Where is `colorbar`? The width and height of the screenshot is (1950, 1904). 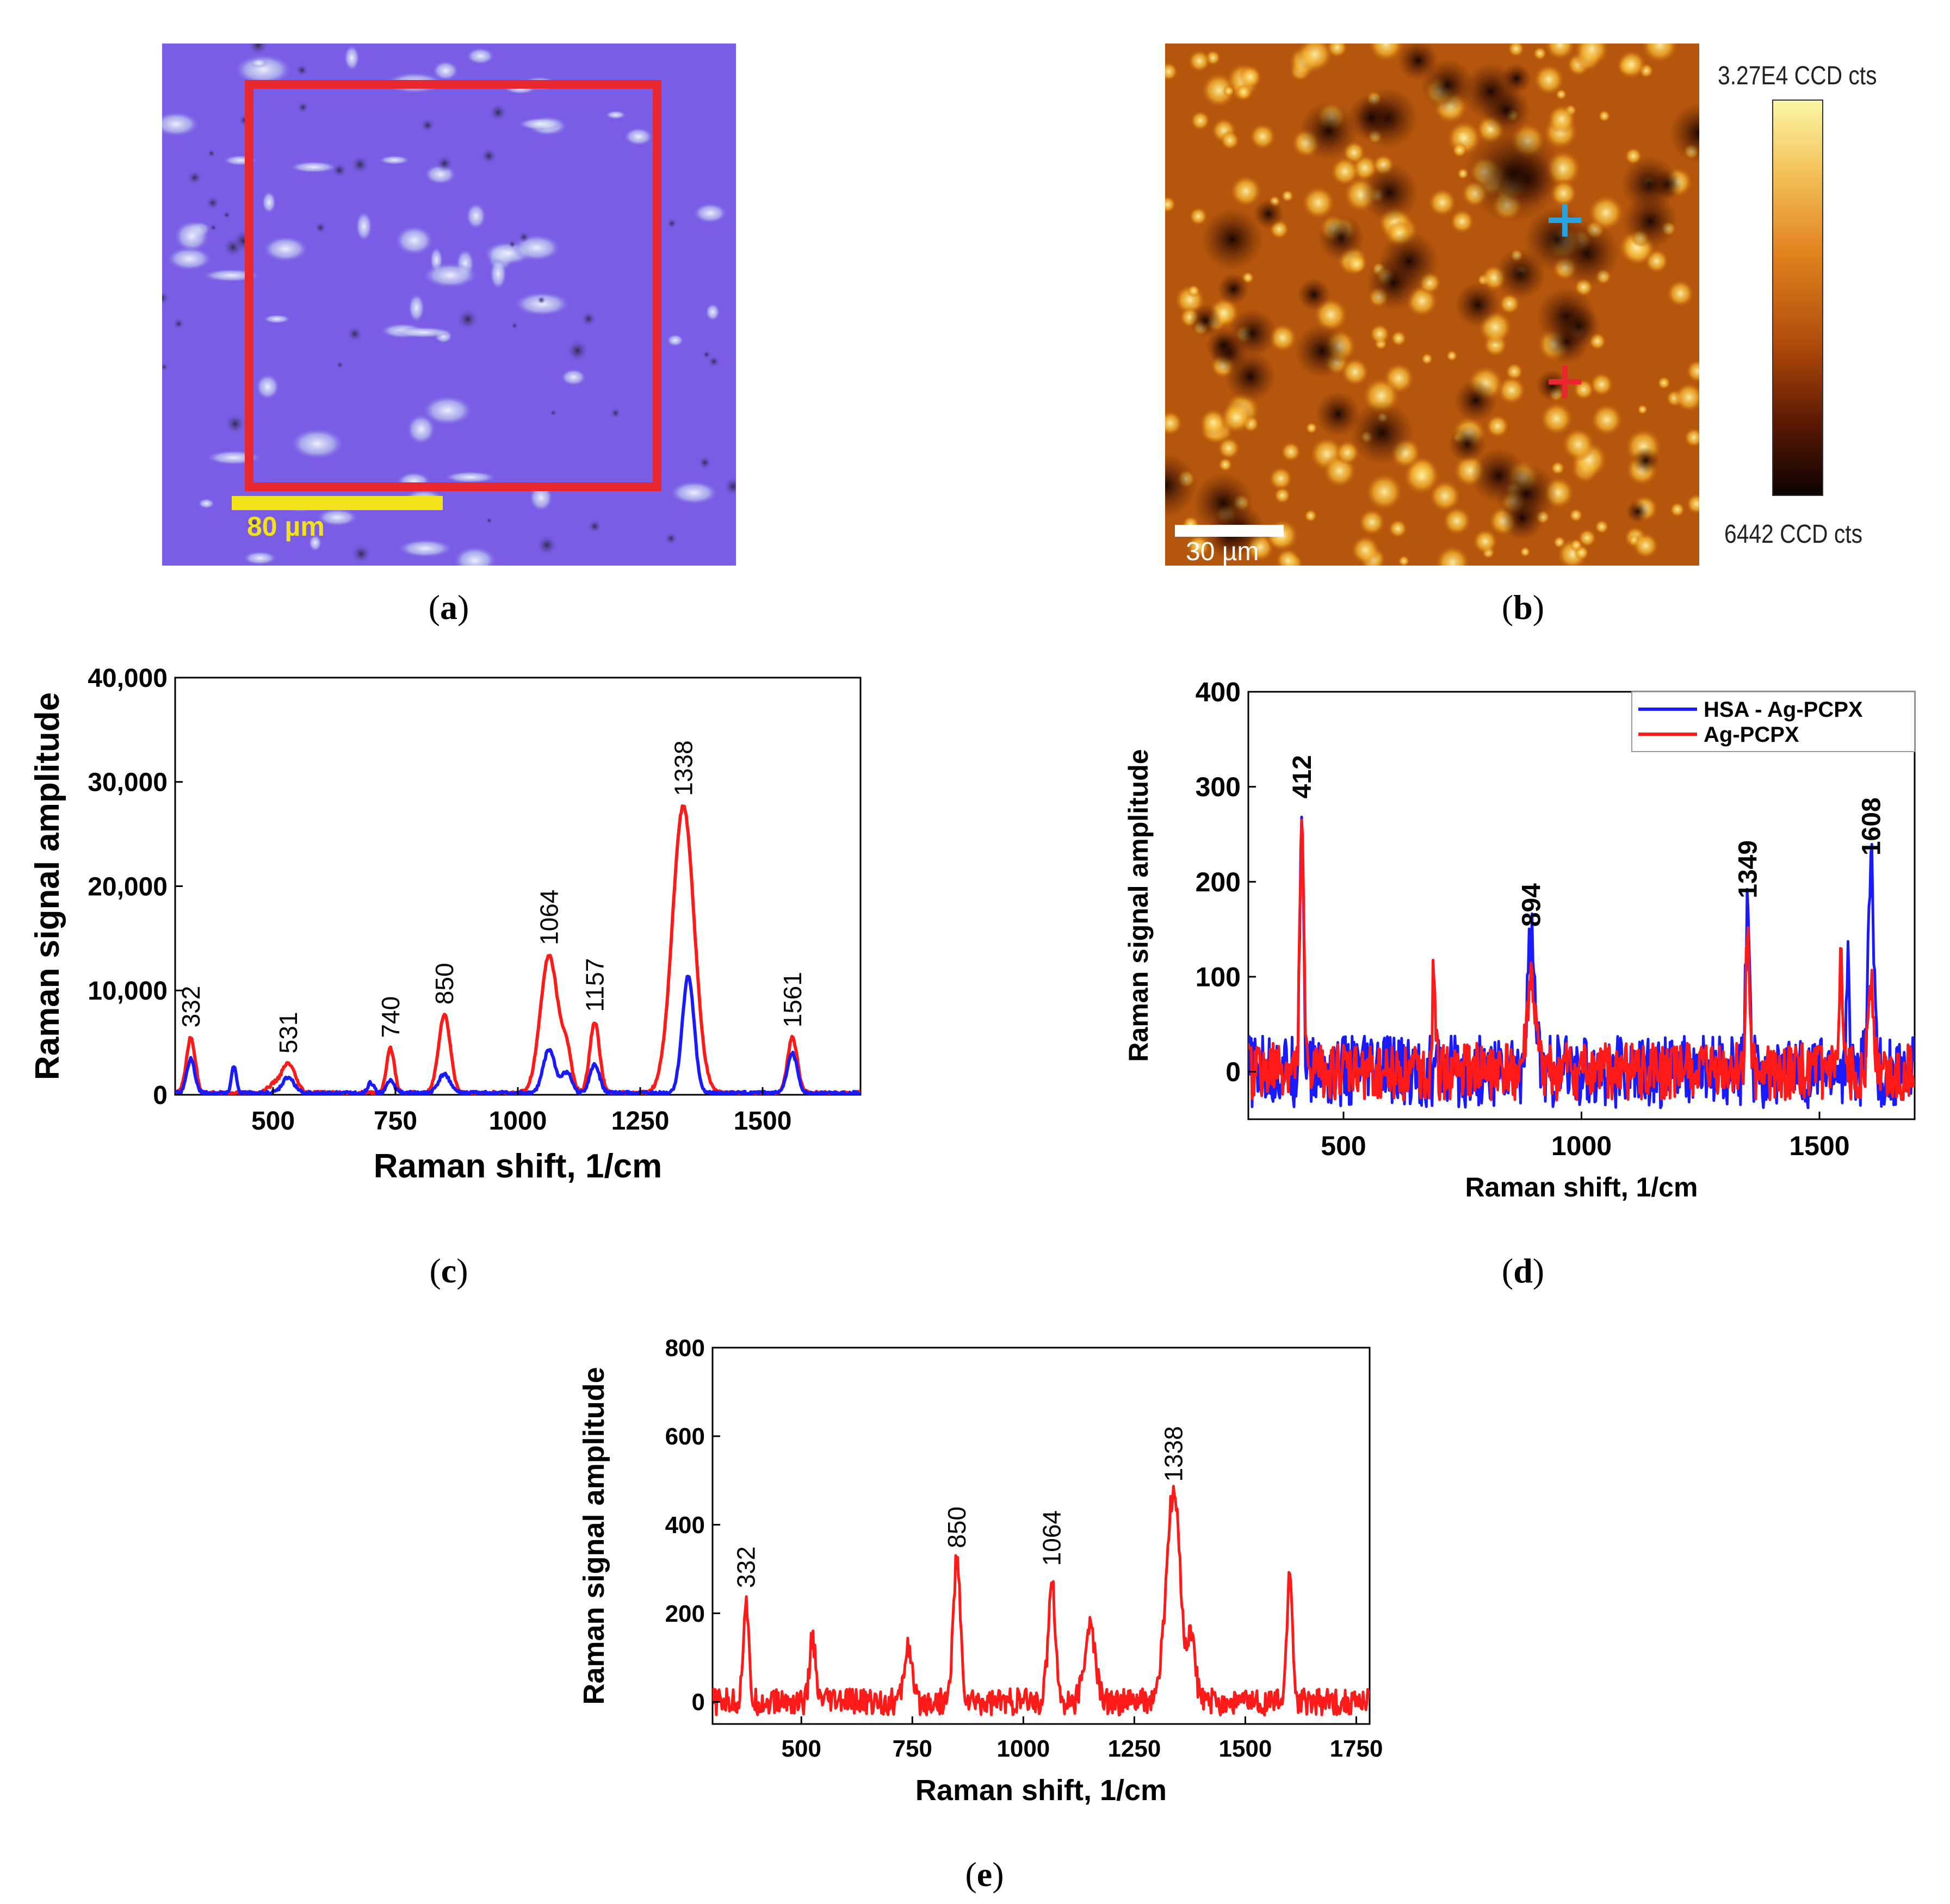
colorbar is located at coordinates (1797, 298).